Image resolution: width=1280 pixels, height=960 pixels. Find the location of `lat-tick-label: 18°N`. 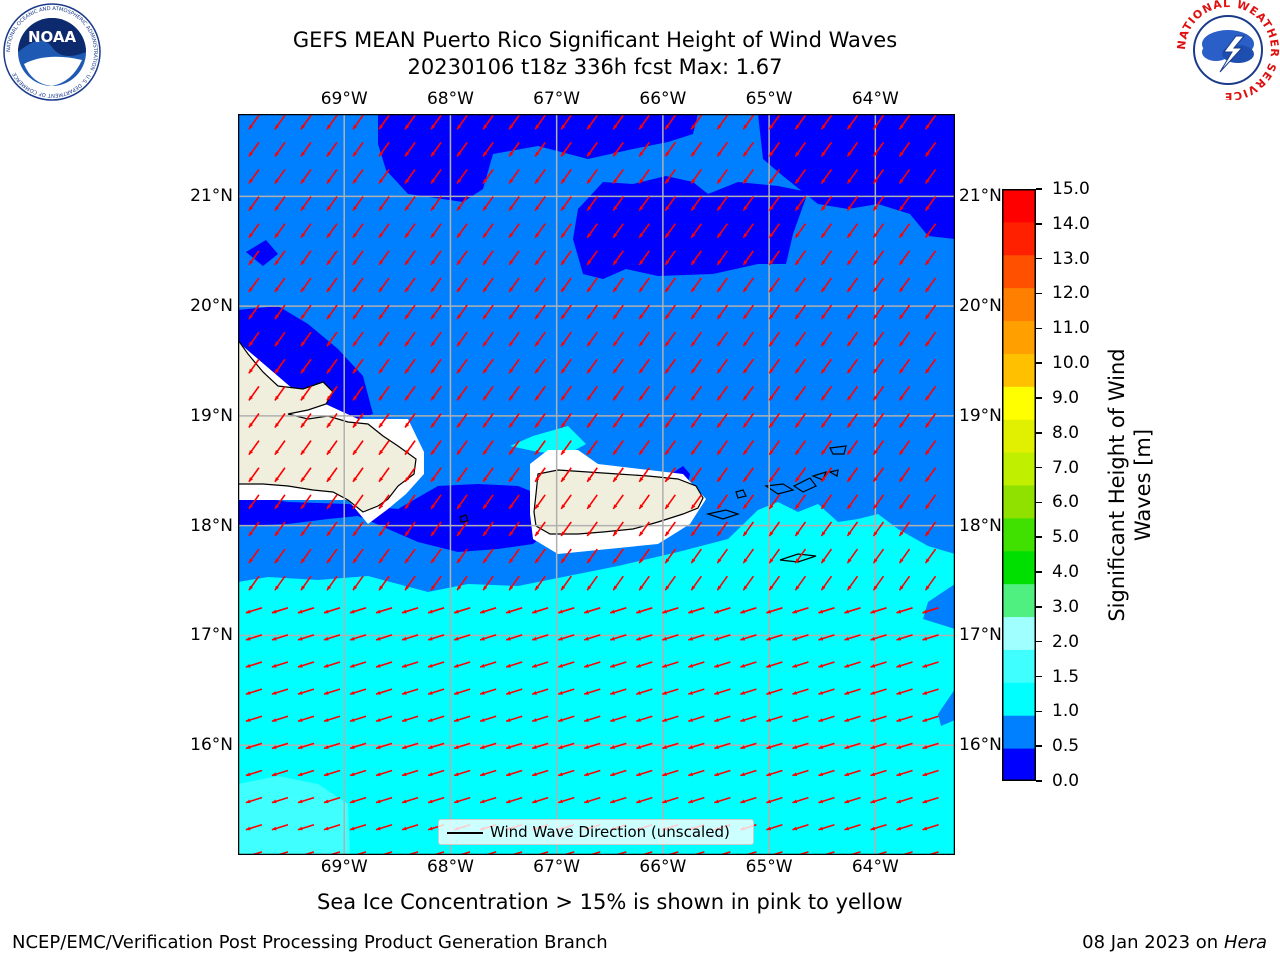

lat-tick-label: 18°N is located at coordinates (211, 525).